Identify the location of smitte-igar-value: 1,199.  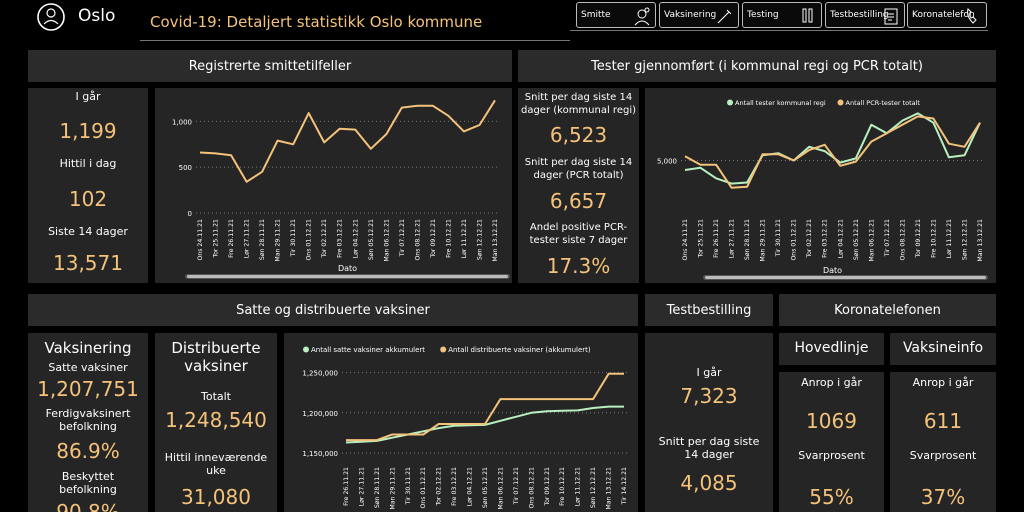
(88, 131).